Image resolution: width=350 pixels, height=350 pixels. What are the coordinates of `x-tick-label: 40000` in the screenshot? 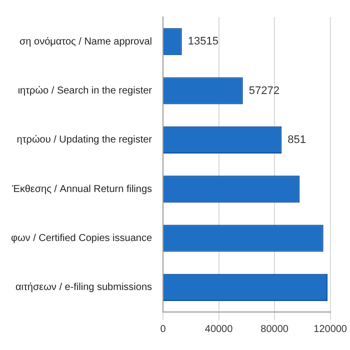 It's located at (219, 329).